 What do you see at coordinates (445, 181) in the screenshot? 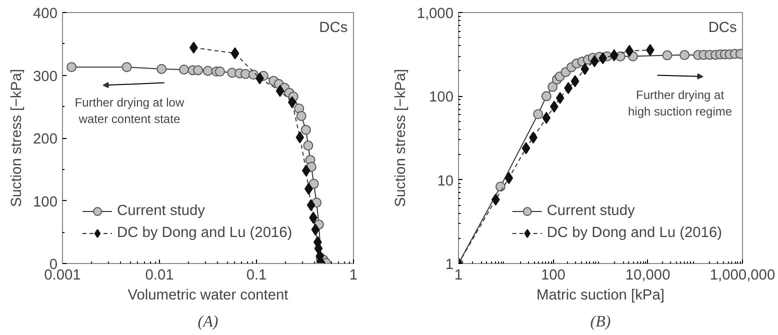
I see `y-tick-label: 10` at bounding box center [445, 181].